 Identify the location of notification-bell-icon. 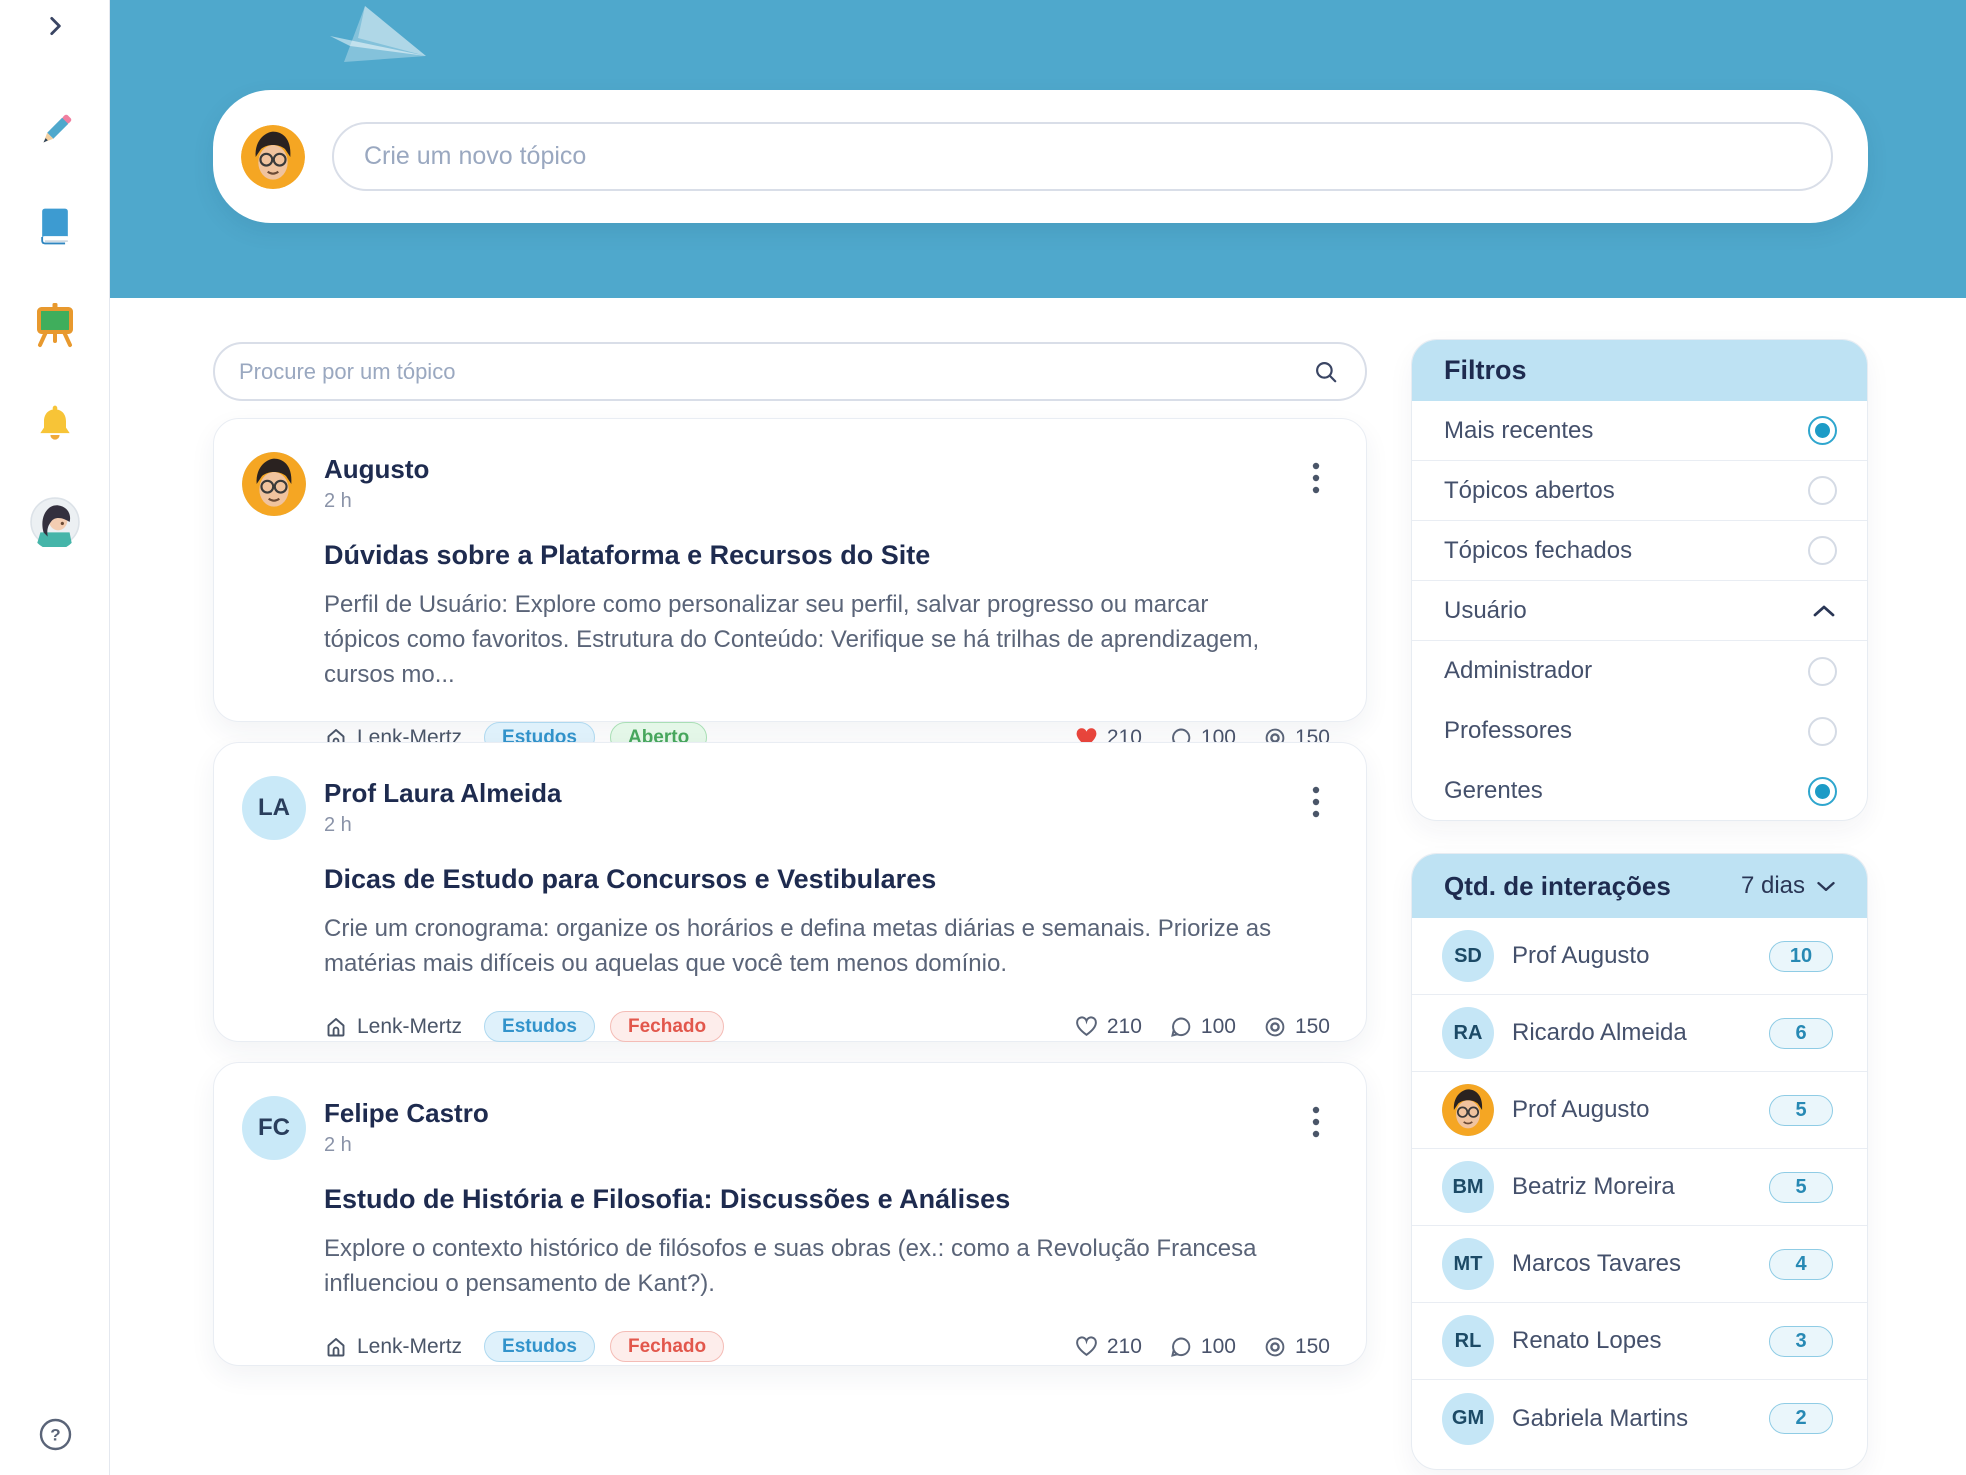
(55, 424).